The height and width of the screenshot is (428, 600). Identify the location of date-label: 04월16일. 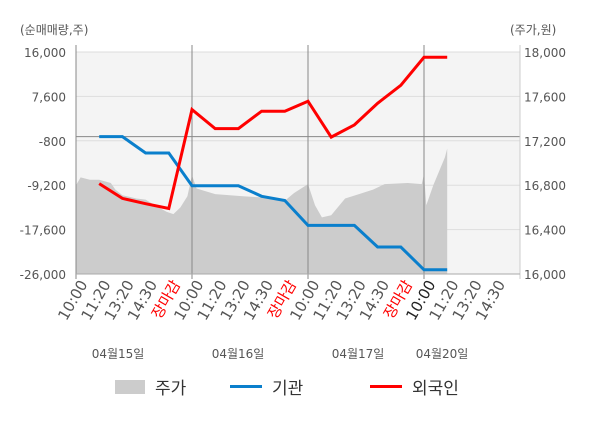
(238, 354).